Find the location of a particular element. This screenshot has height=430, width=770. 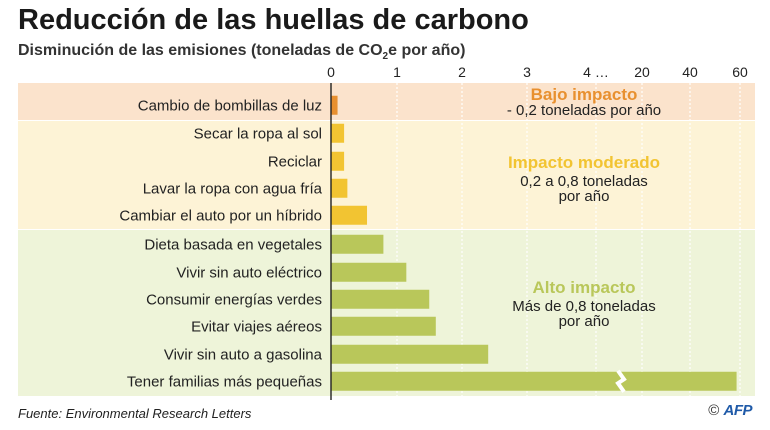

group-title: Alto impacto is located at coordinates (584, 287).